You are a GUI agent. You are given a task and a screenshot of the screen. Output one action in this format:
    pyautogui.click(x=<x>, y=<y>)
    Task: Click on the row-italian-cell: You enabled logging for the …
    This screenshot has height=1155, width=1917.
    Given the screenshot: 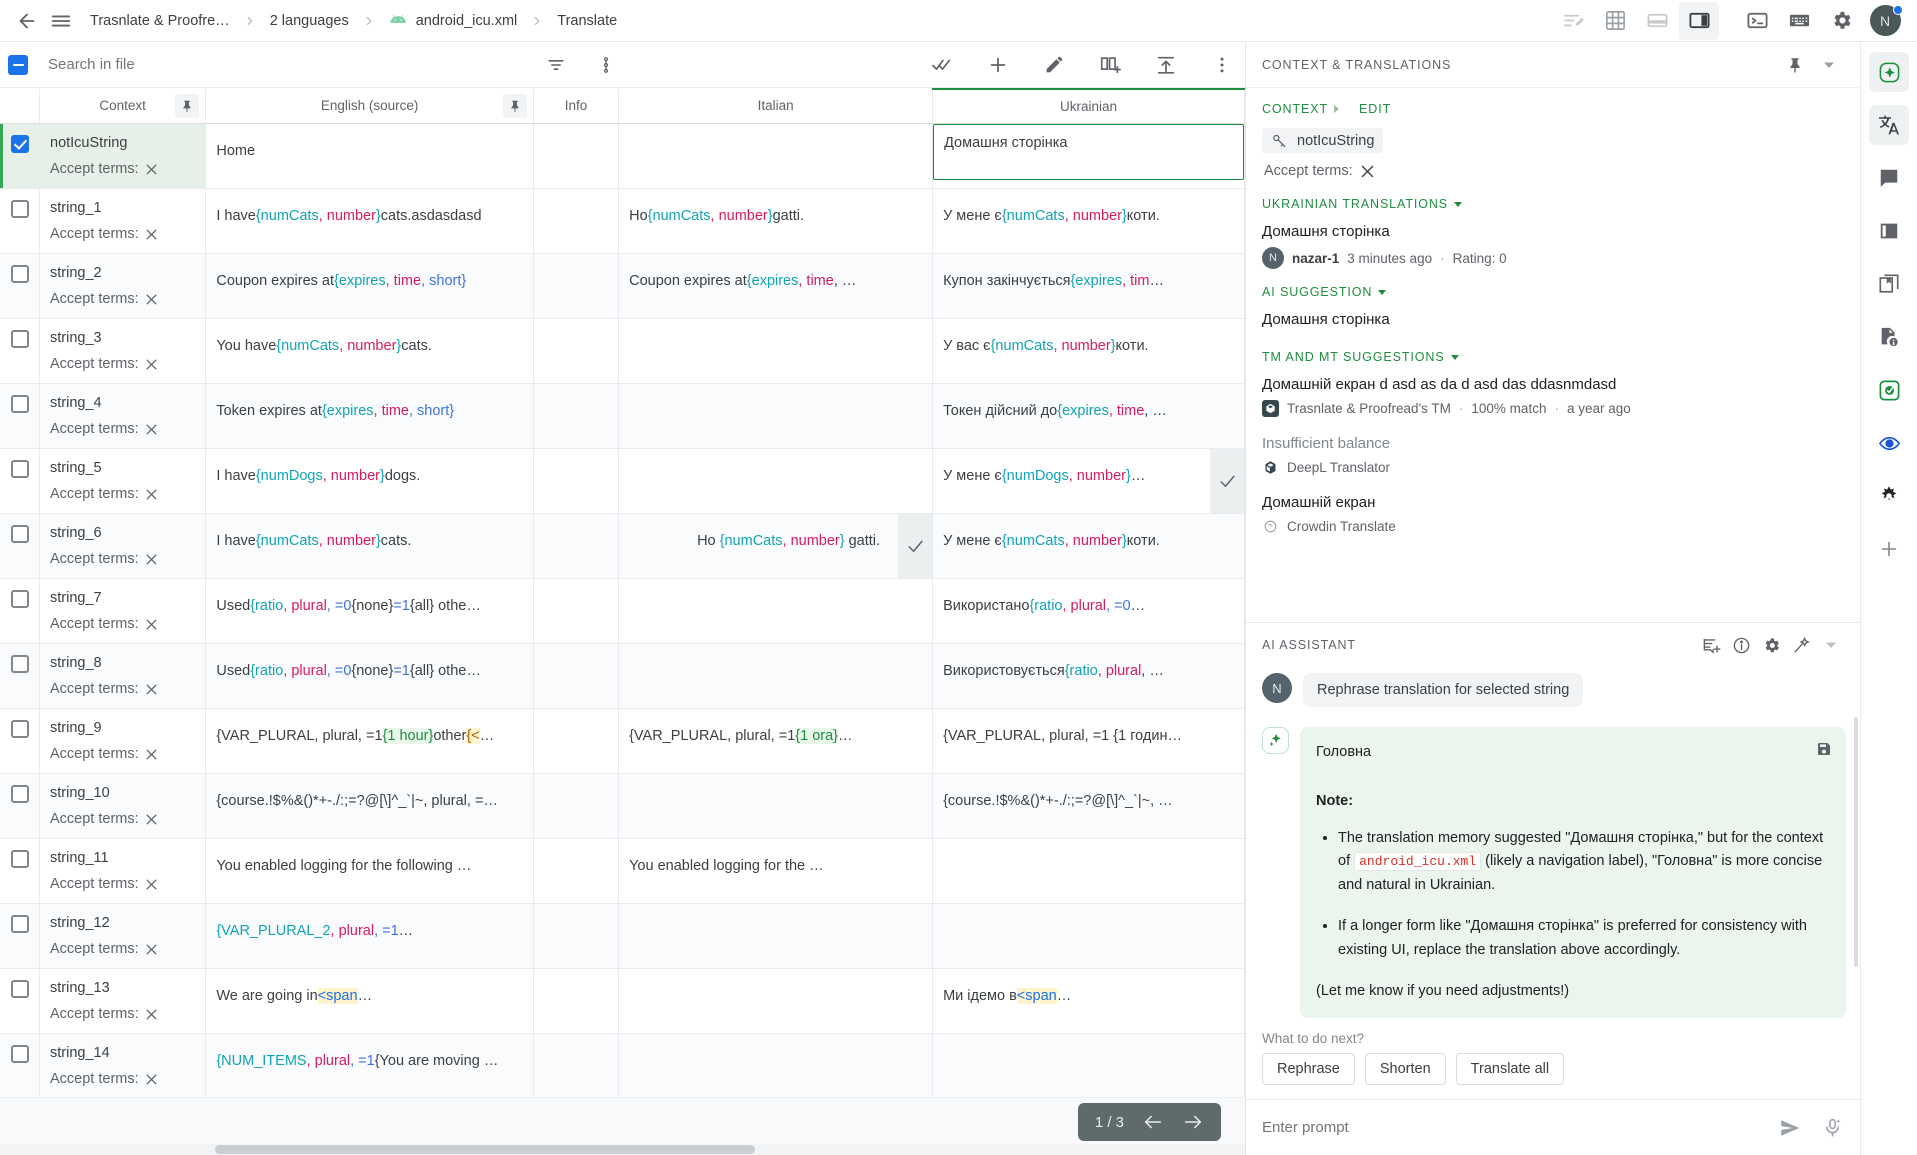 What is the action you would take?
    pyautogui.click(x=776, y=871)
    